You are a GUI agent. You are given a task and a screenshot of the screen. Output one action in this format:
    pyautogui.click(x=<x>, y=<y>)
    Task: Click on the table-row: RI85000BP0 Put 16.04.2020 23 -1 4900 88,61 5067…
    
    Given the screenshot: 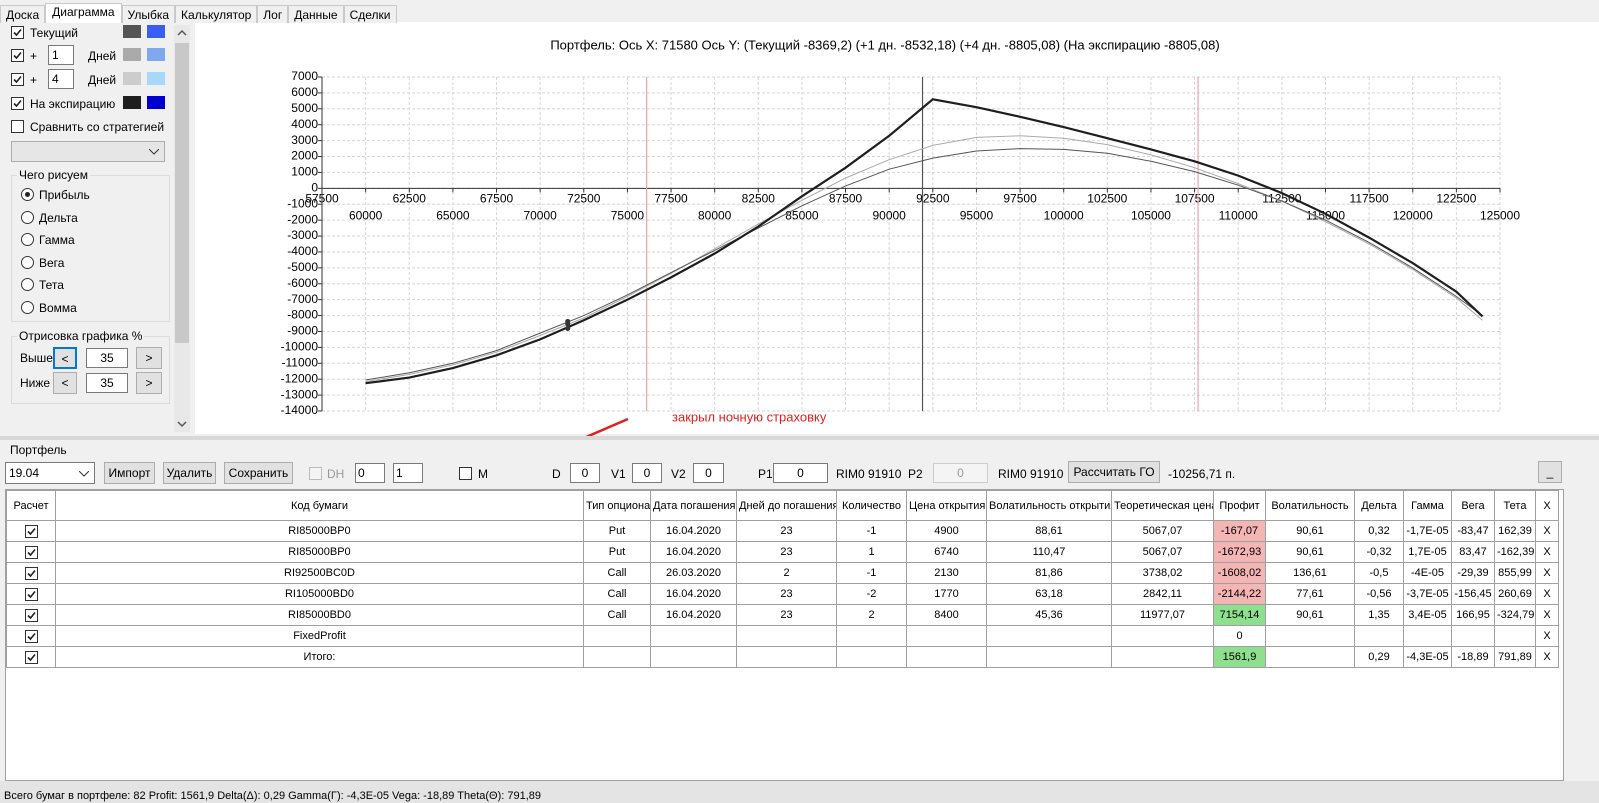 What is the action you would take?
    pyautogui.click(x=782, y=531)
    